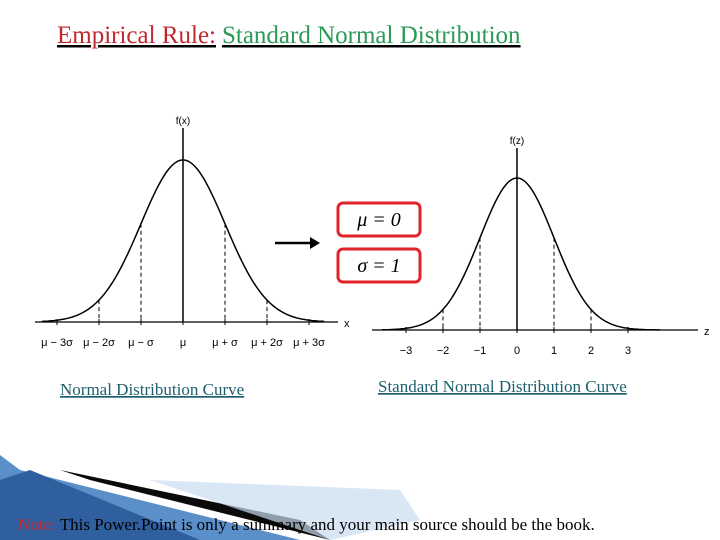 This screenshot has width=720, height=540. I want to click on x-axis-label: x, so click(347, 324).